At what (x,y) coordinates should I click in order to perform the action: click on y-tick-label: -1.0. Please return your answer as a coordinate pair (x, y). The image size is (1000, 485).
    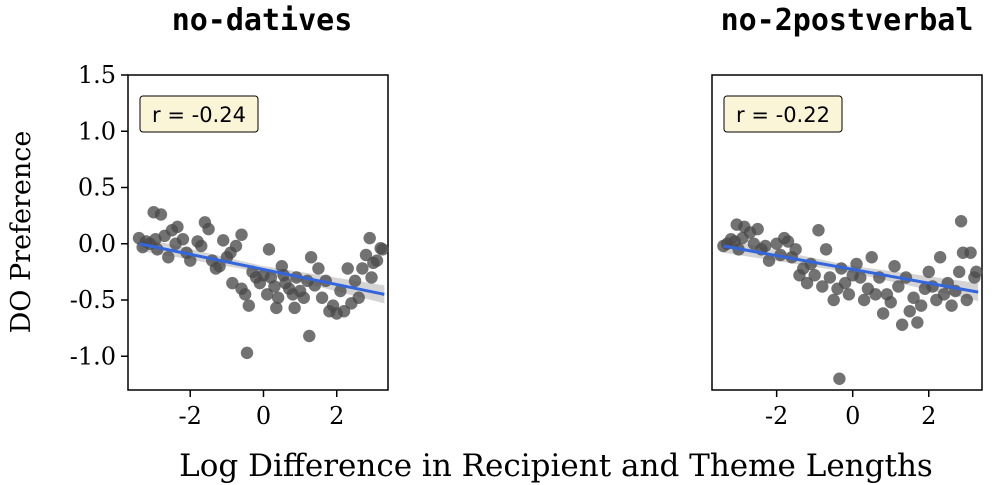
    Looking at the image, I should click on (93, 356).